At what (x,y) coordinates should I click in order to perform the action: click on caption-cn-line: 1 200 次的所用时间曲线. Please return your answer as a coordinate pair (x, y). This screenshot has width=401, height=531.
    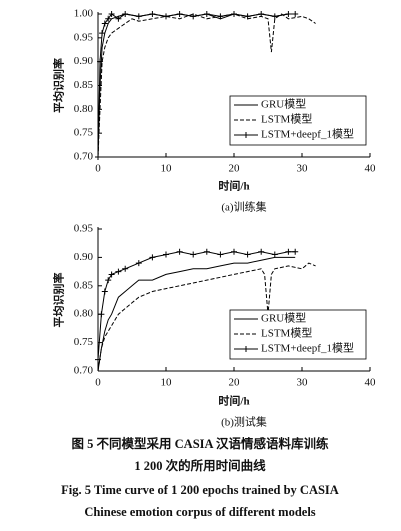
    Looking at the image, I should click on (200, 465).